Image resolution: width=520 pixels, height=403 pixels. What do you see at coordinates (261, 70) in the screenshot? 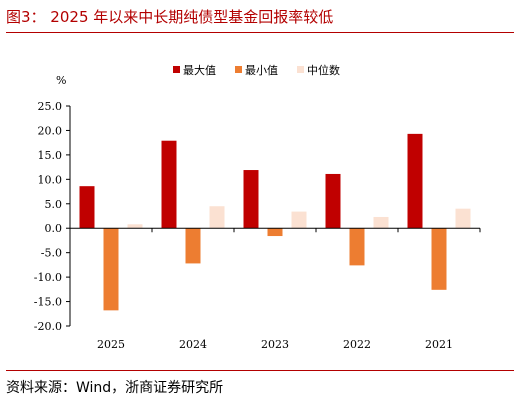
I see `legend-label: 最小值` at bounding box center [261, 70].